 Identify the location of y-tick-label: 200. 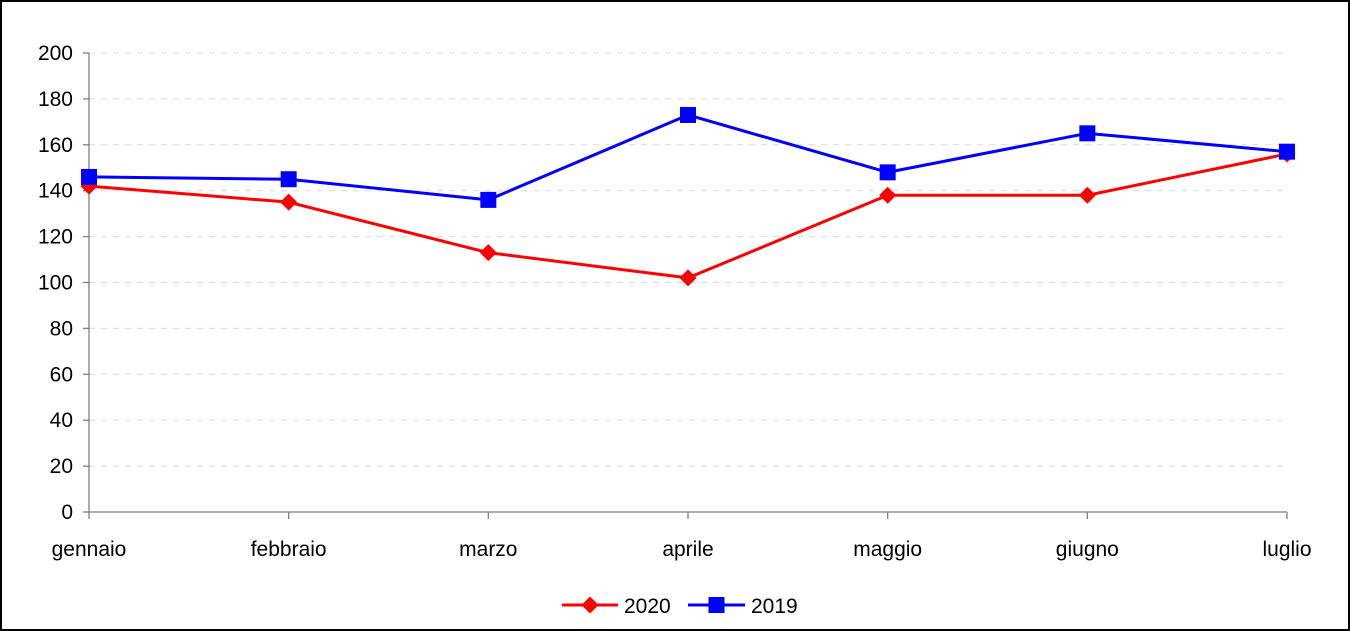
(55, 53).